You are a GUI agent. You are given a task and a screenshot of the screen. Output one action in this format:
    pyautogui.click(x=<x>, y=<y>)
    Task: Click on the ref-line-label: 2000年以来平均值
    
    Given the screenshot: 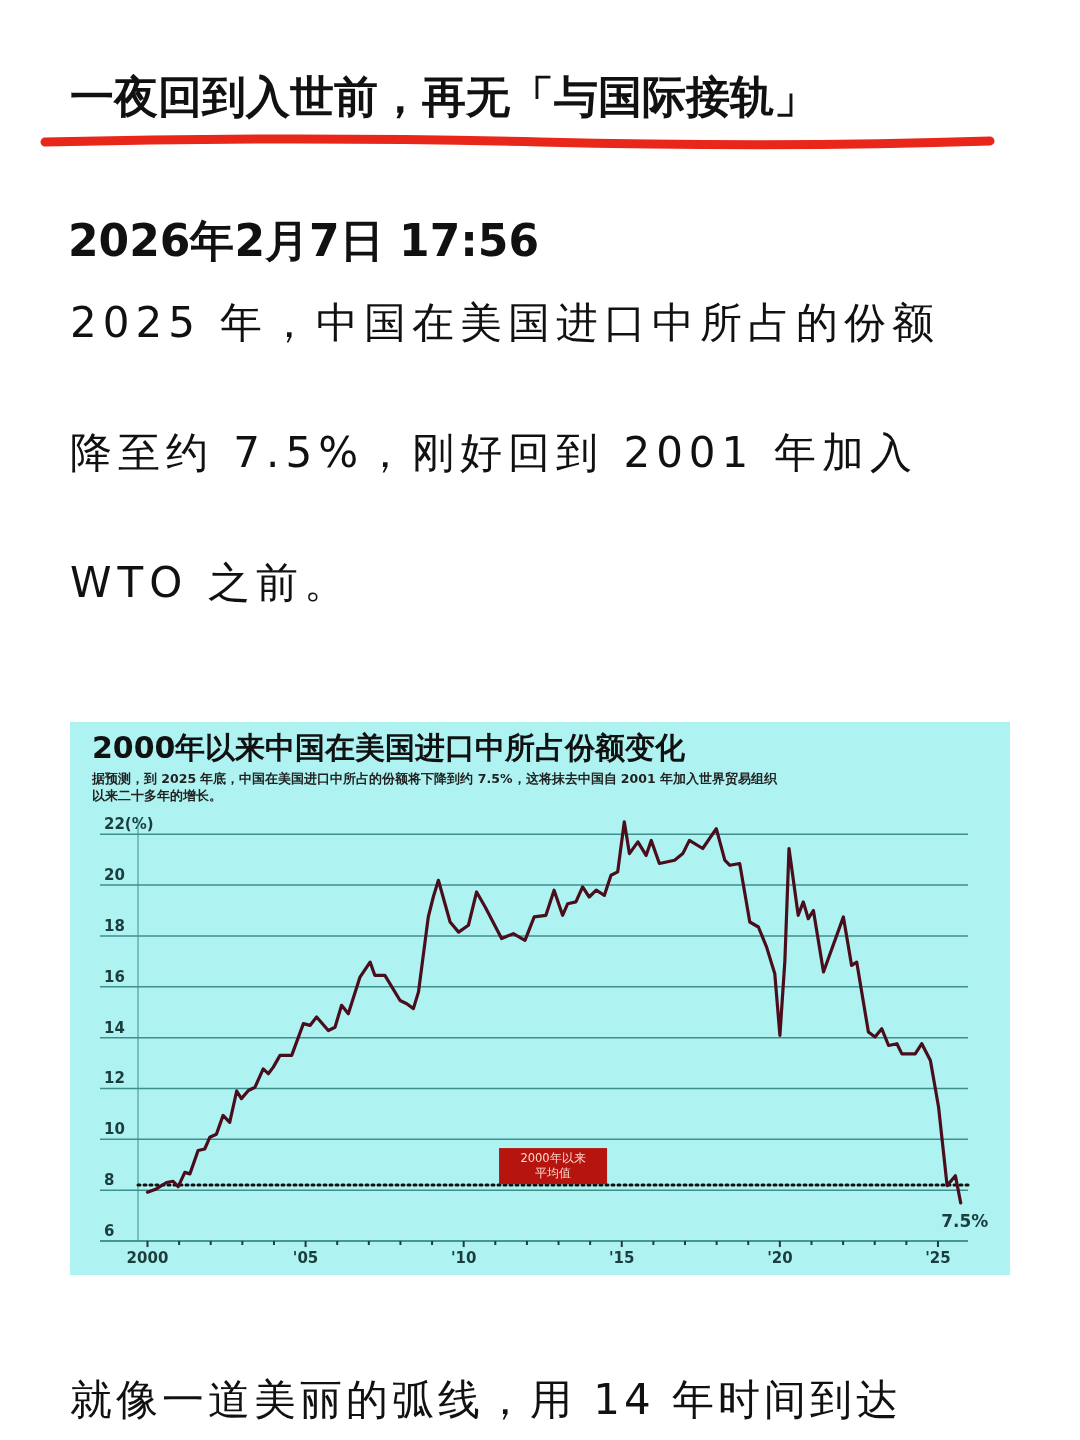 What is the action you would take?
    pyautogui.click(x=553, y=1166)
    